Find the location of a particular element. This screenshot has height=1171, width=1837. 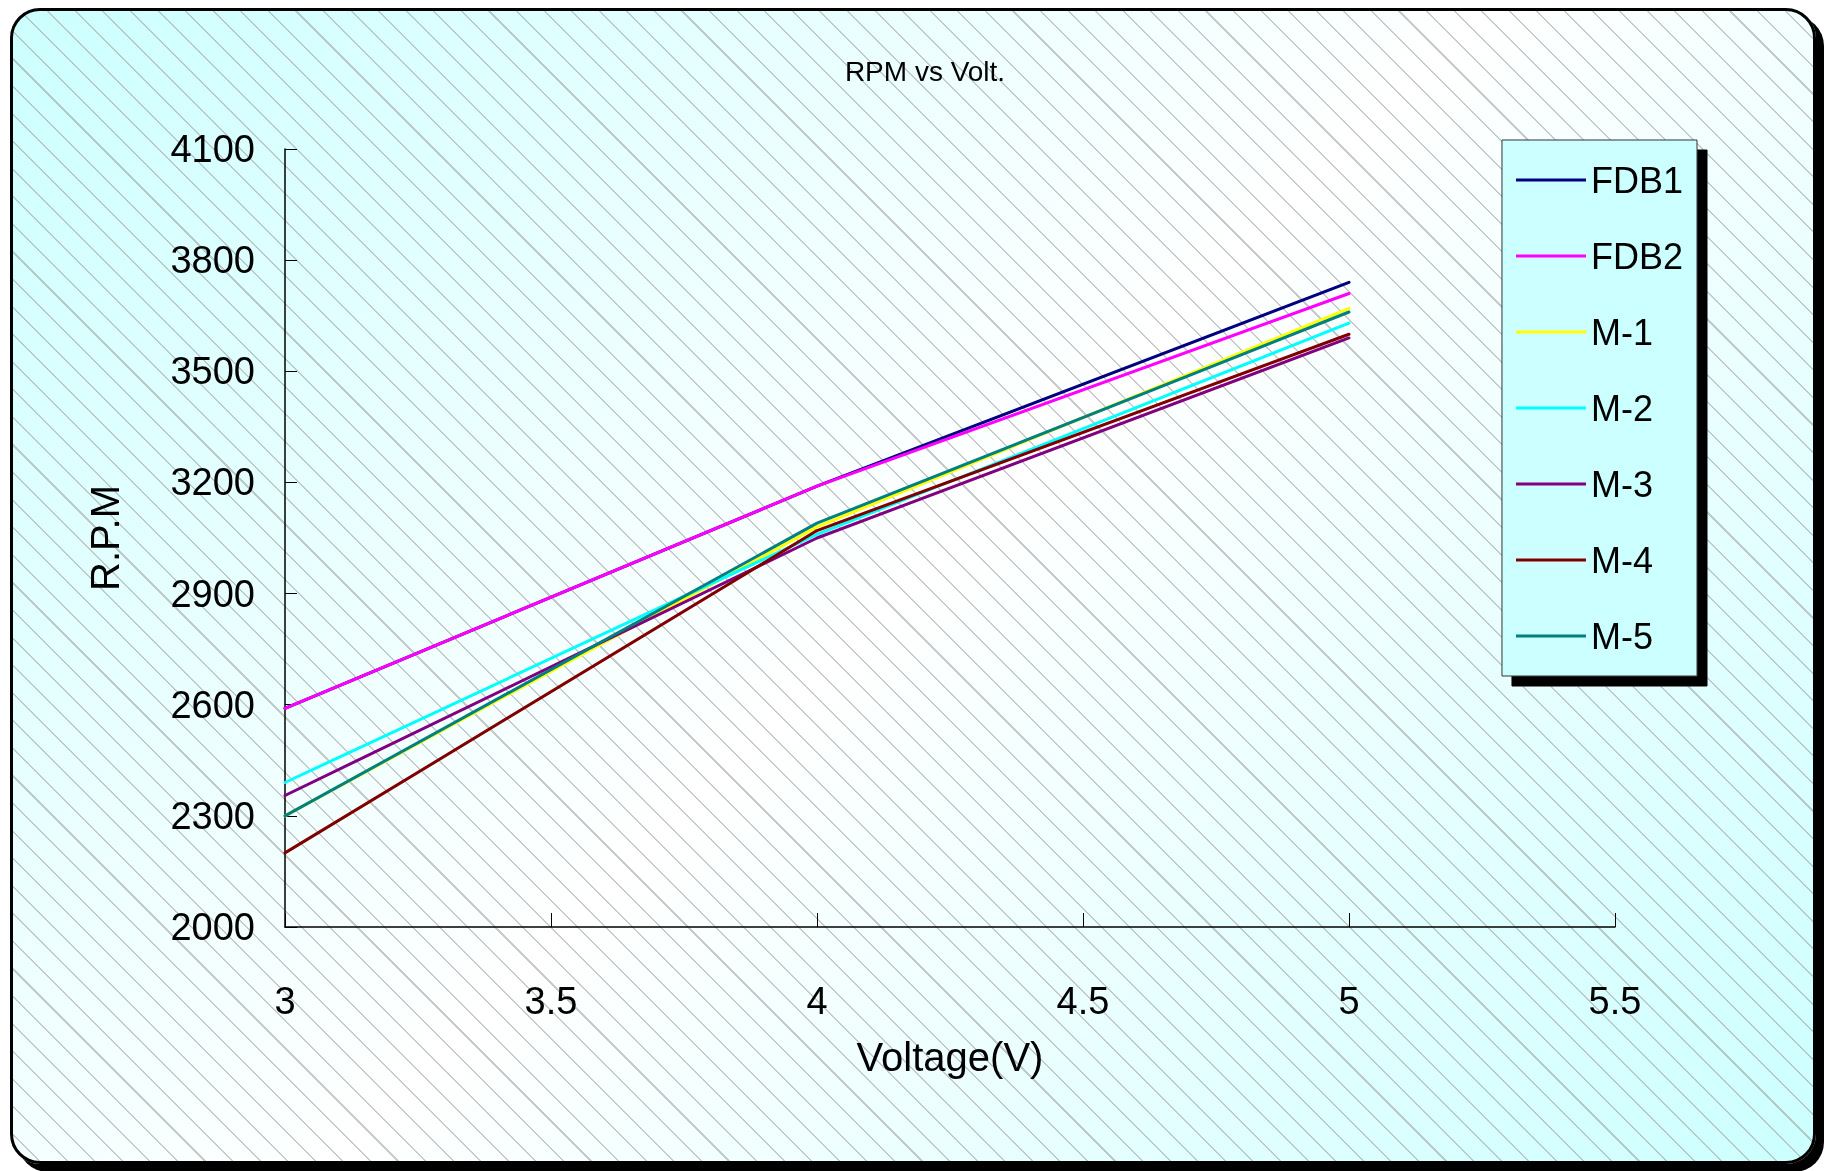

y-tick-label: 2600 is located at coordinates (212, 704).